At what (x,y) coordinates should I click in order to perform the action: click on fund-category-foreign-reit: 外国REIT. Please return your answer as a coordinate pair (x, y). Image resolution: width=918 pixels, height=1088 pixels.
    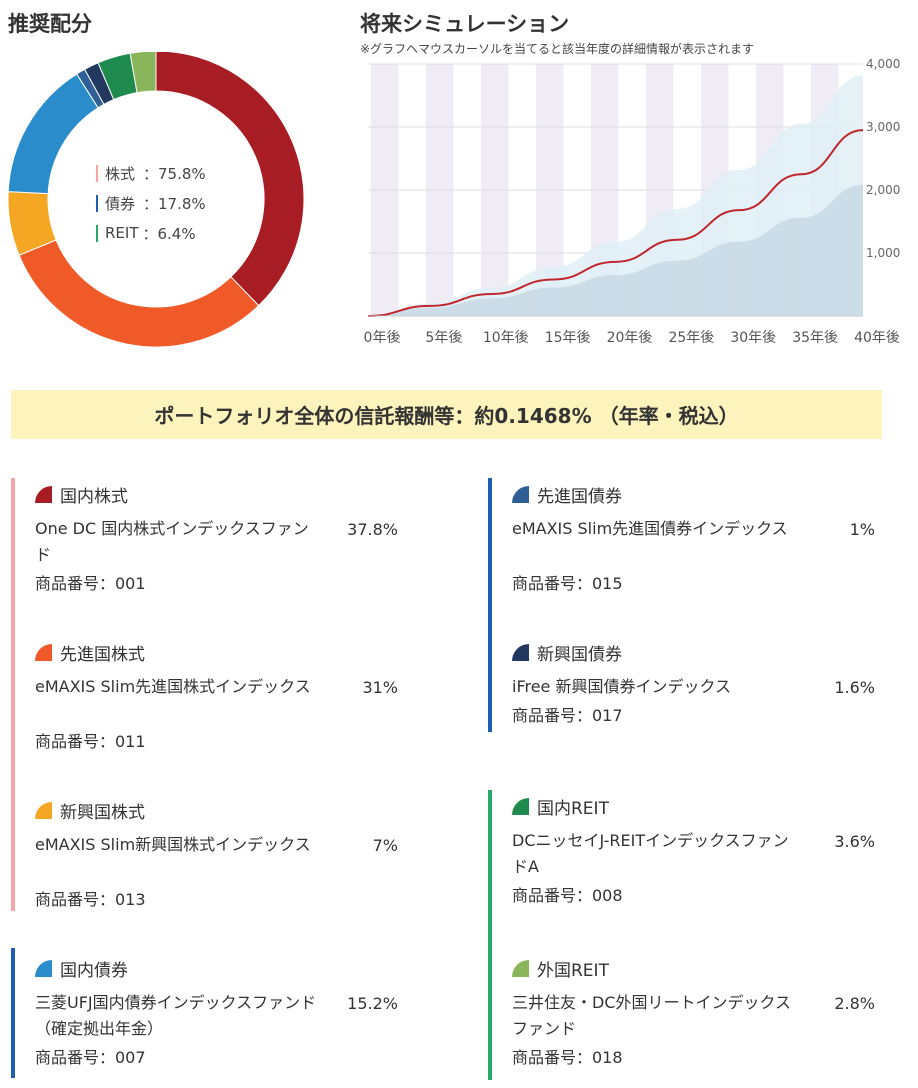
    Looking at the image, I should click on (560, 968).